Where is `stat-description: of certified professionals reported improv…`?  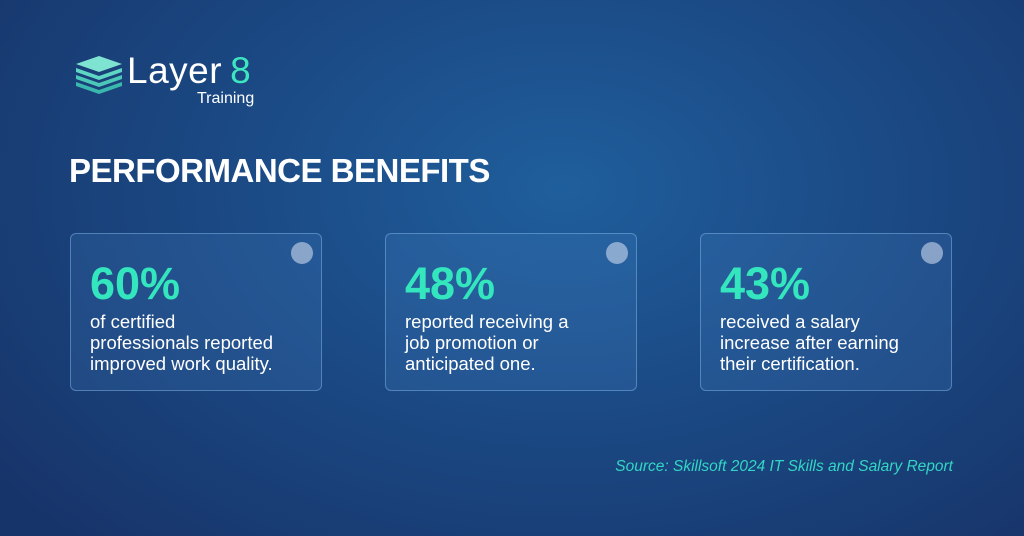 stat-description: of certified professionals reported improv… is located at coordinates (181, 342).